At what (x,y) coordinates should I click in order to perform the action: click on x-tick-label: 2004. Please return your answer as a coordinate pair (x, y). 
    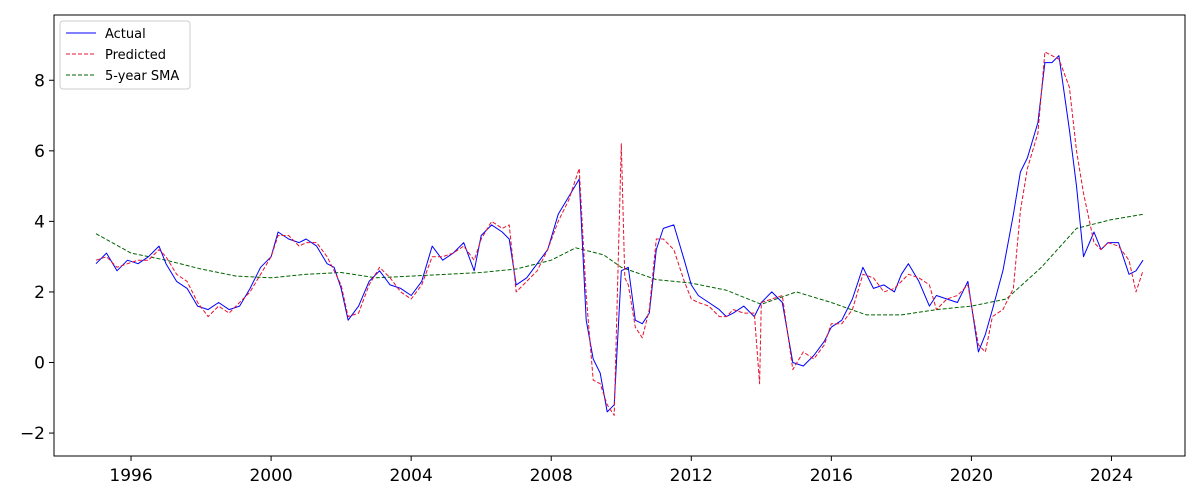
    Looking at the image, I should click on (411, 476).